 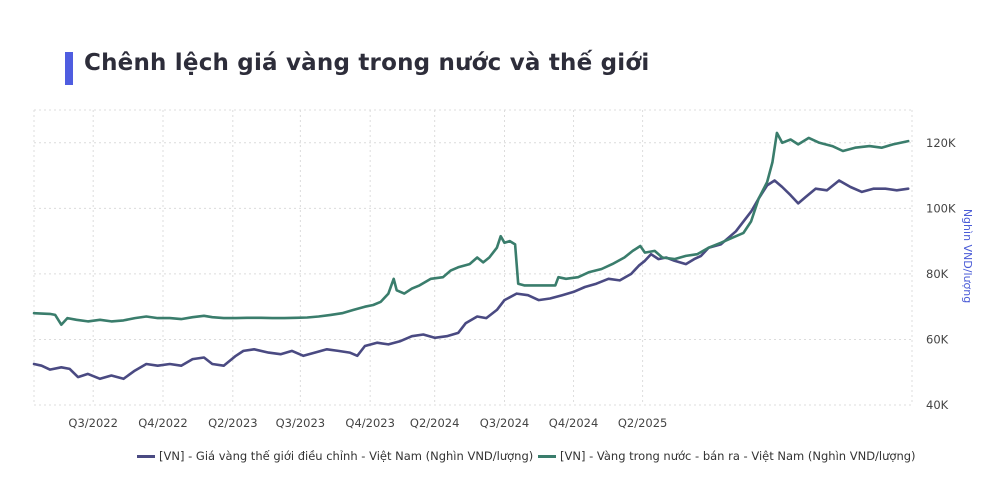 What do you see at coordinates (937, 274) in the screenshot?
I see `y-tick-label: 80K` at bounding box center [937, 274].